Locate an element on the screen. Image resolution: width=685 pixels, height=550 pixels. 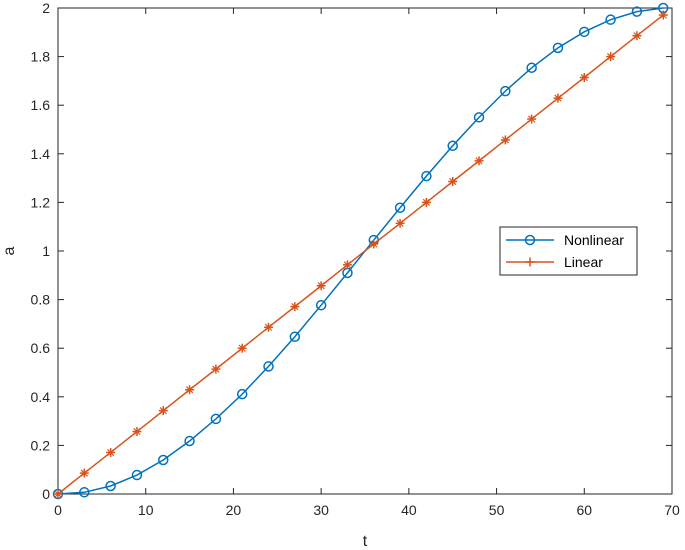
x-tick-label: 20 is located at coordinates (234, 510).